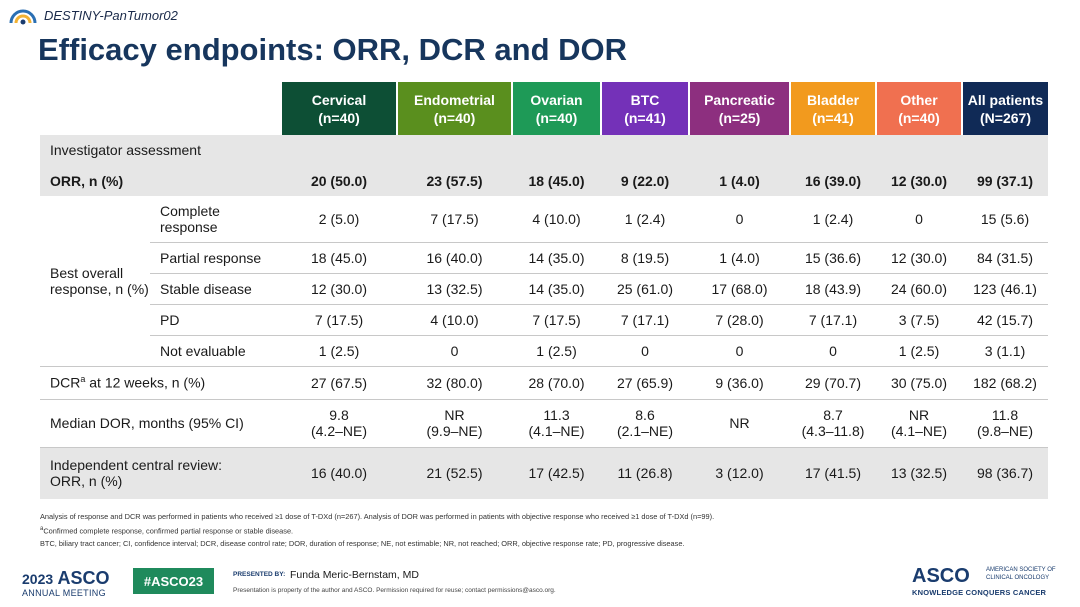 This screenshot has width=1080, height=607. I want to click on row-label: PD, so click(215, 320).